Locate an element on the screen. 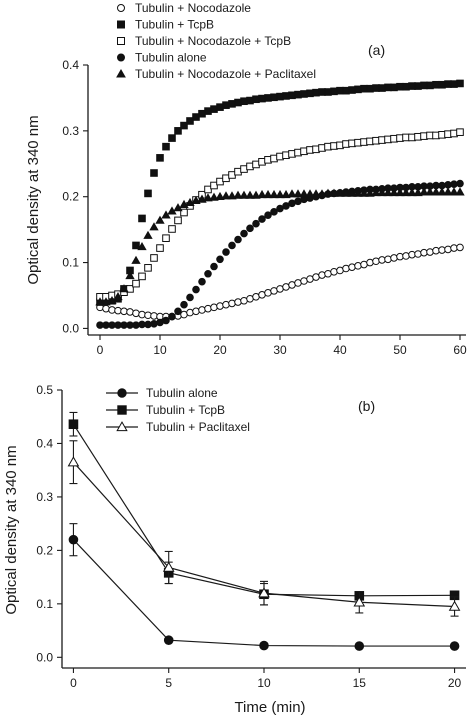 The image size is (474, 719). x-tick-label: 10 is located at coordinates (160, 350).